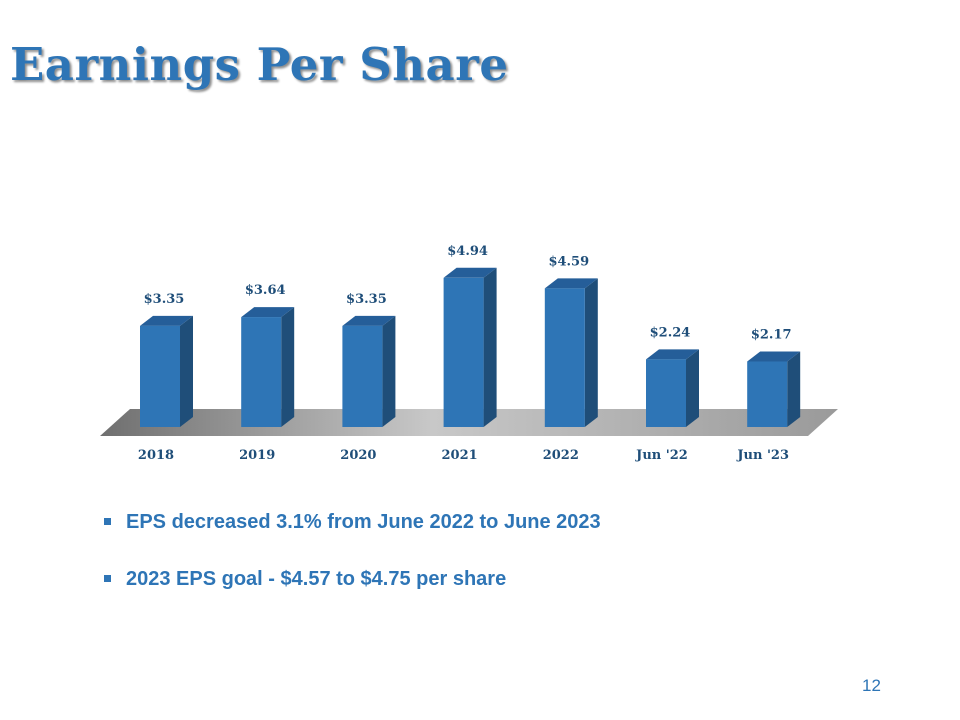 Image resolution: width=960 pixels, height=720 pixels. Describe the element at coordinates (670, 332) in the screenshot. I see `data-label: $2.24` at that location.